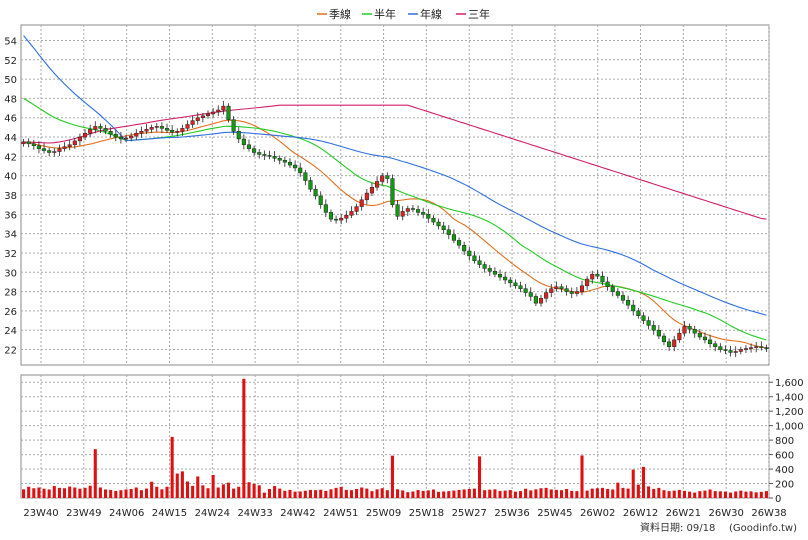  Describe the element at coordinates (10, 80) in the screenshot. I see `price-tick-label: 50` at that location.